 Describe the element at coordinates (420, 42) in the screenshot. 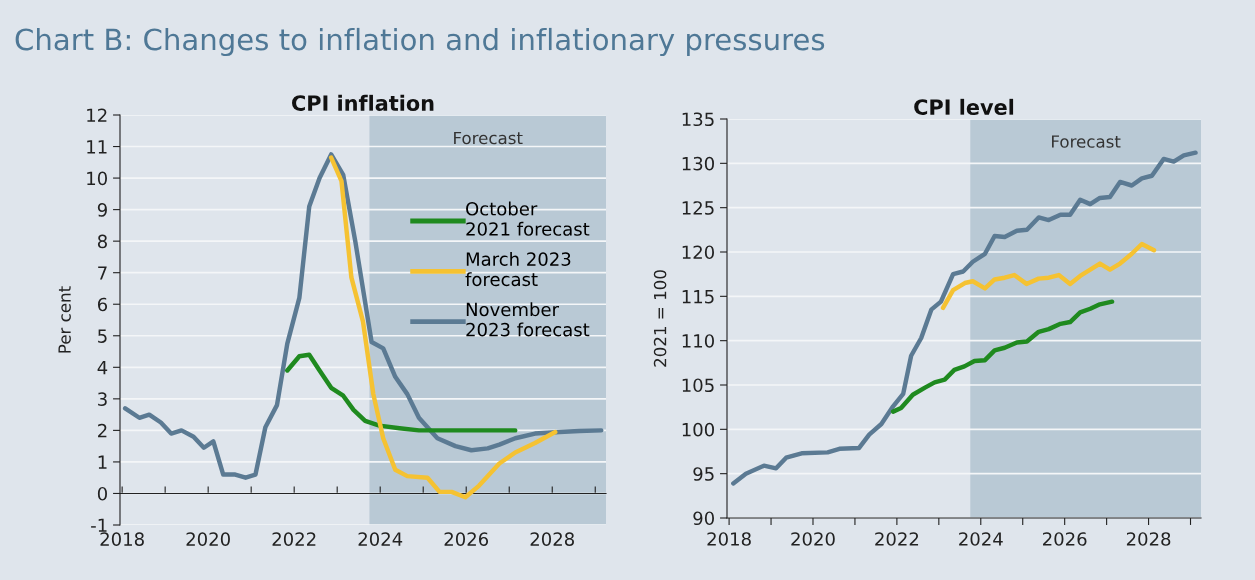

I see `text: Chart B: Changes to inflation and inflationary pressures` at that location.